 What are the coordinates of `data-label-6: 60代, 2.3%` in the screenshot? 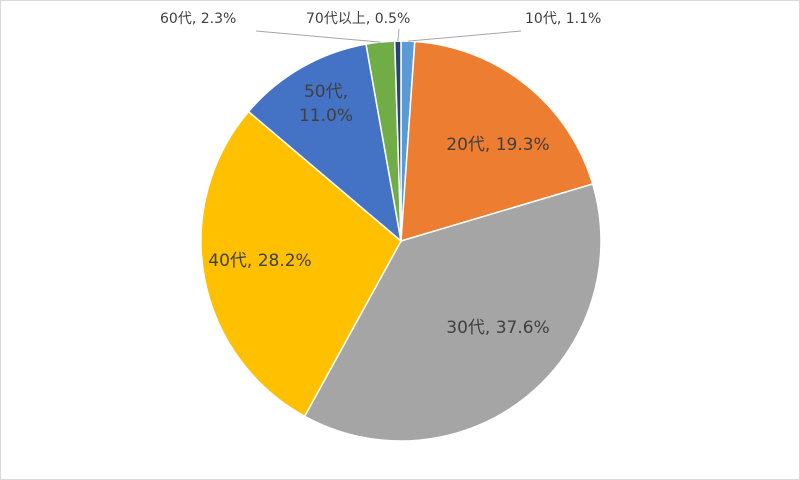 It's located at (198, 19).